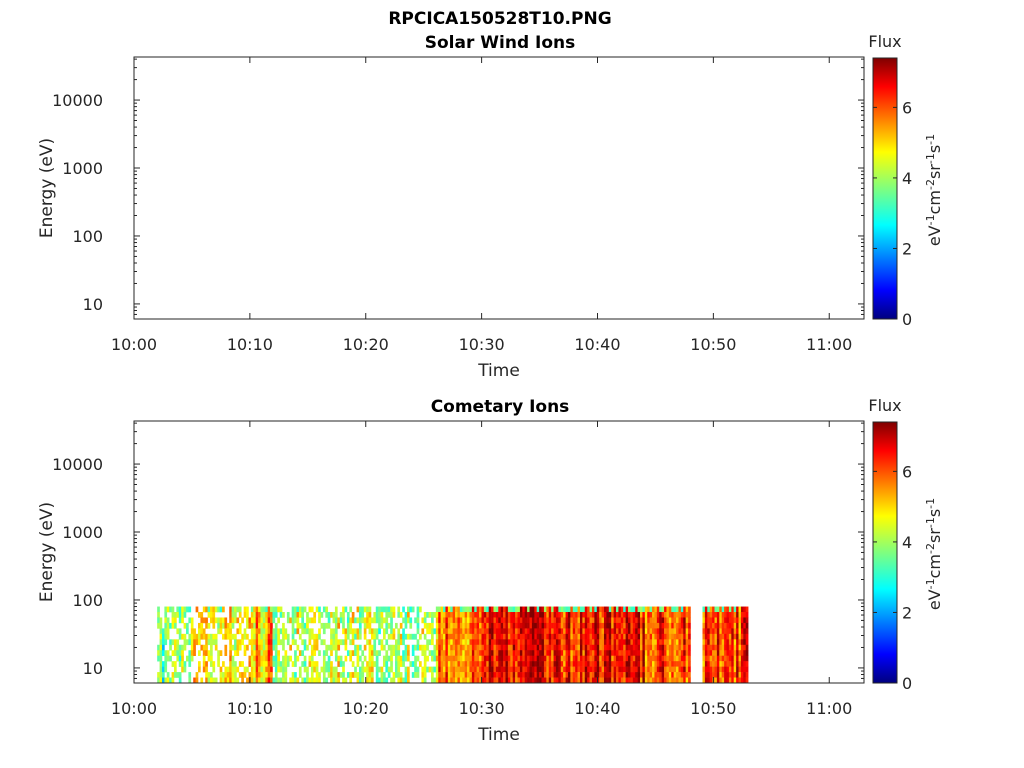  I want to click on colorbar-tick-label: 4, so click(907, 542).